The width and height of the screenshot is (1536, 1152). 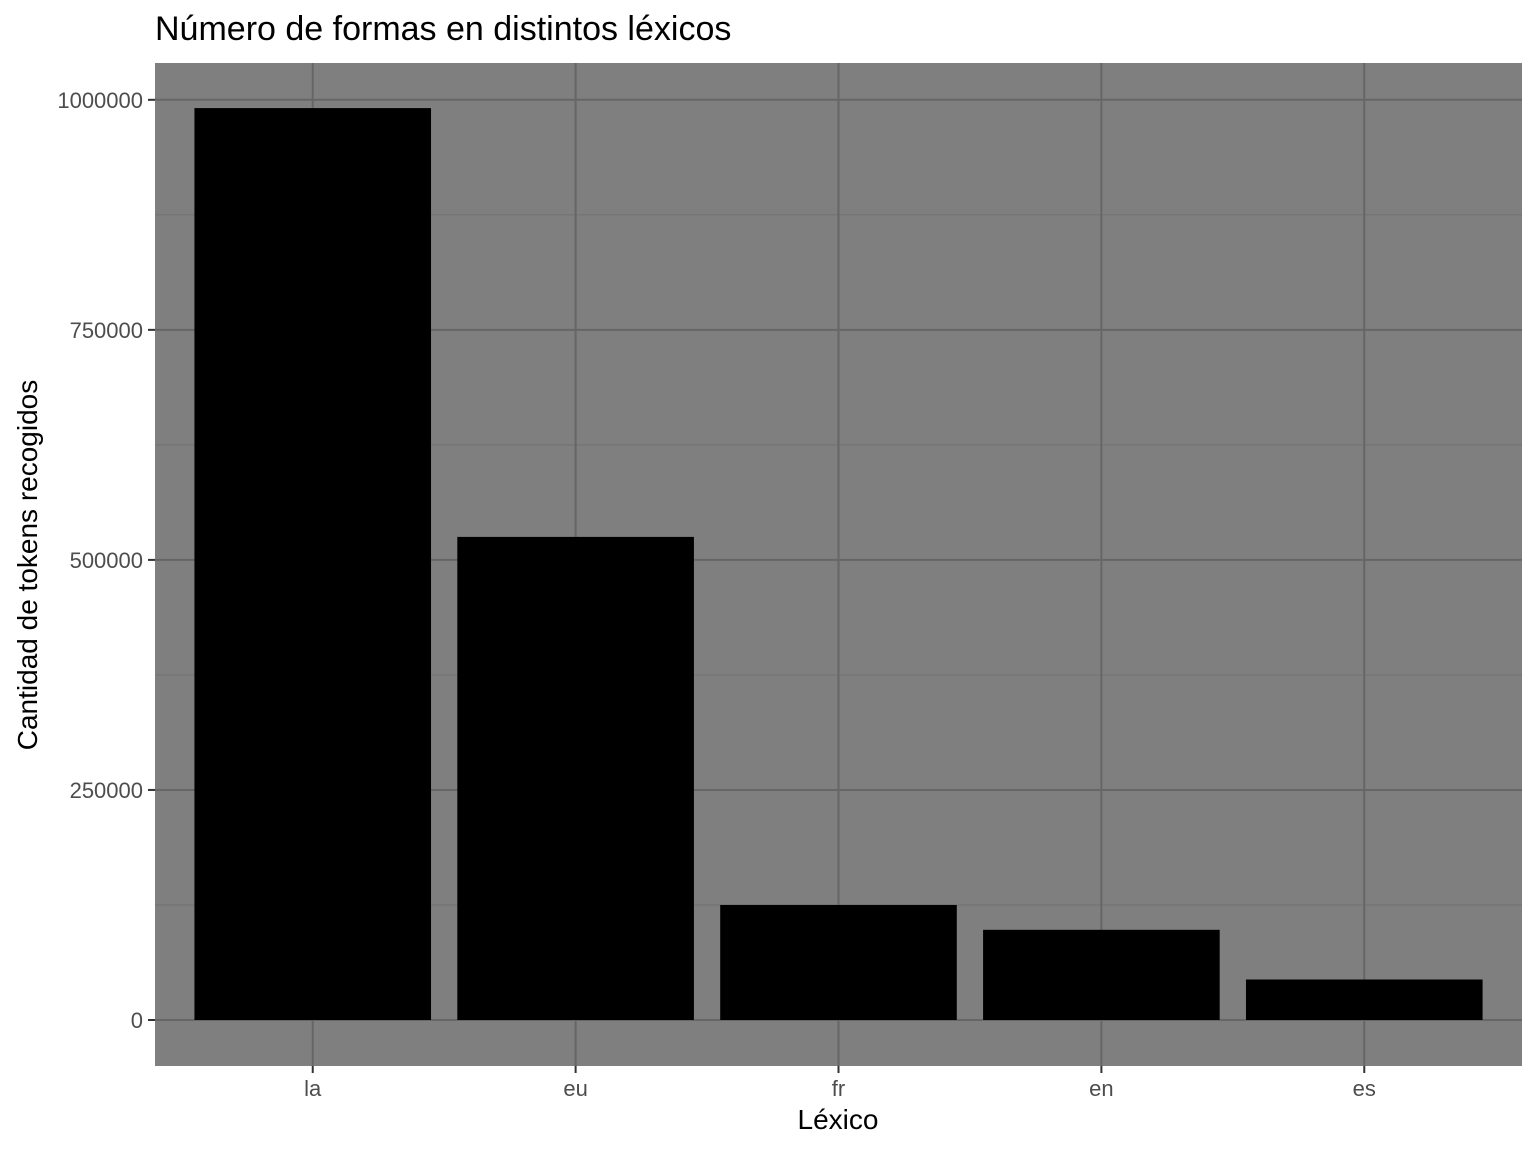 I want to click on y-axis-title: Cantidad de tokens recogidos, so click(x=27, y=565).